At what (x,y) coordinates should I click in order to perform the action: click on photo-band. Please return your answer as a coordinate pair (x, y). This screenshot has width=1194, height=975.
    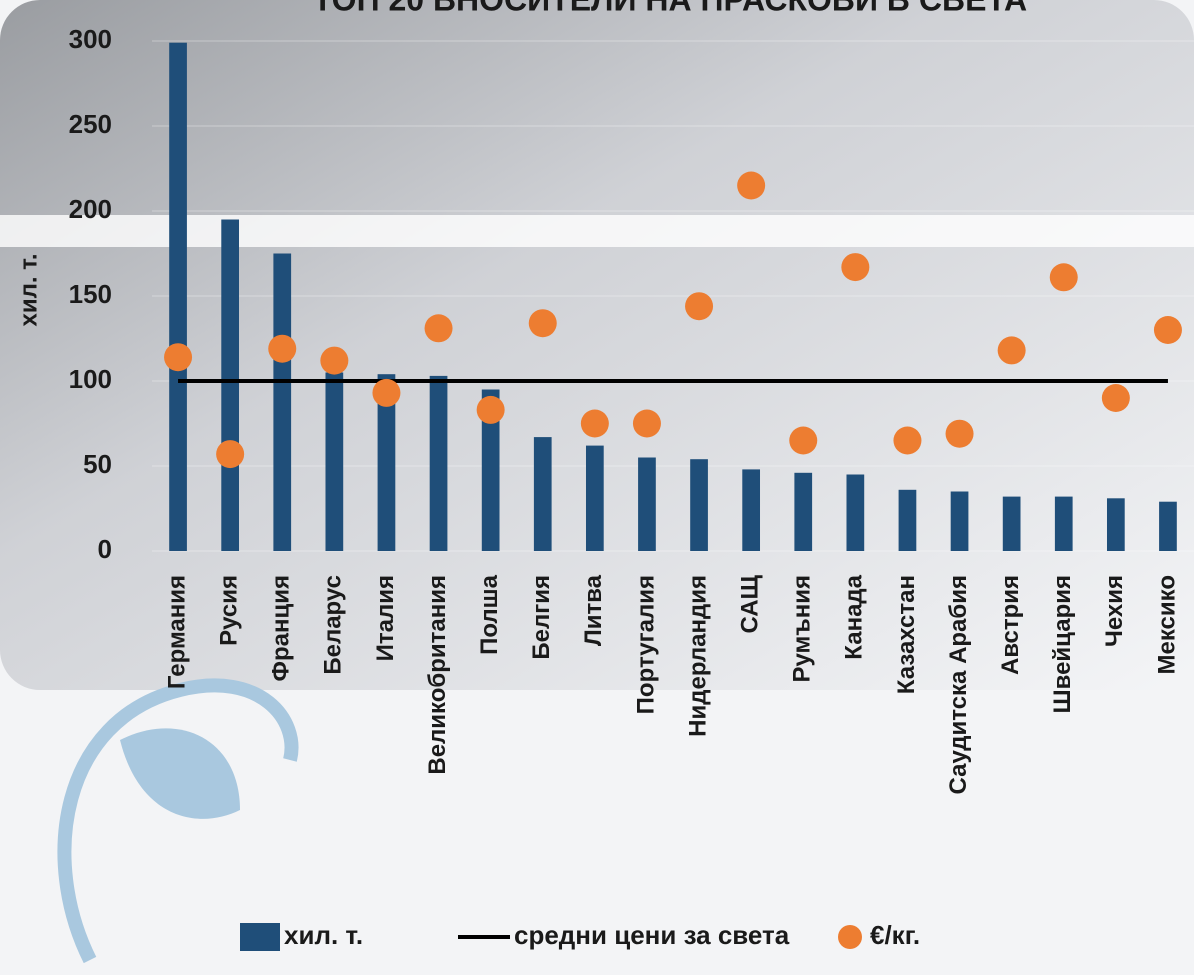
    Looking at the image, I should click on (597, 231).